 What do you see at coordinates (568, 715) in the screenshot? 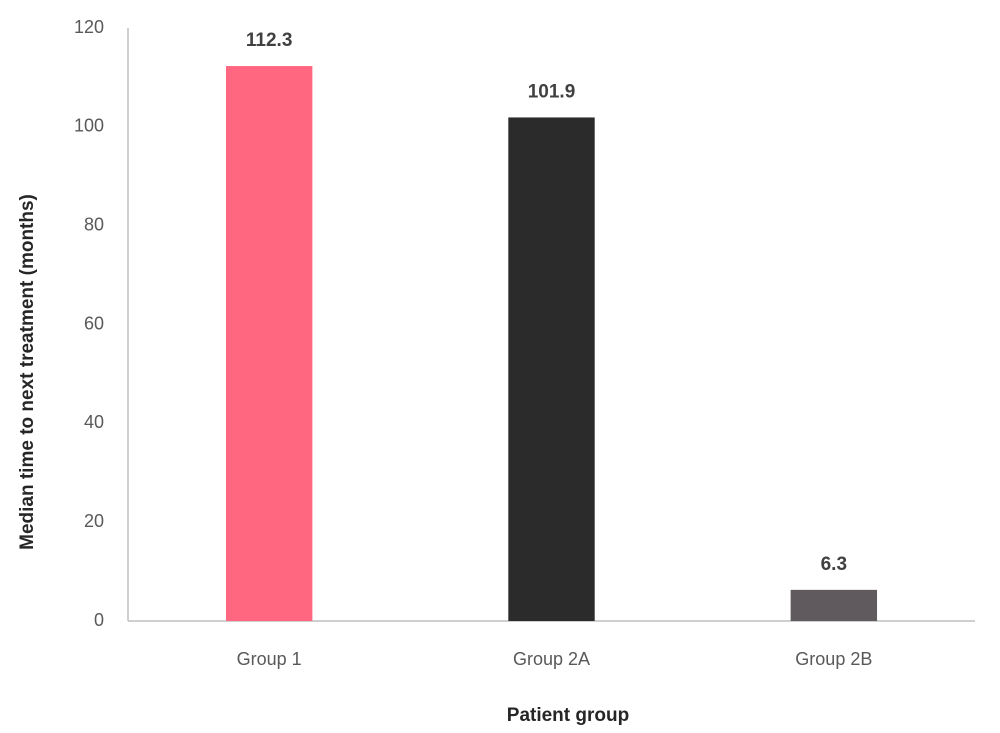
I see `x-axis-title: Patient group` at bounding box center [568, 715].